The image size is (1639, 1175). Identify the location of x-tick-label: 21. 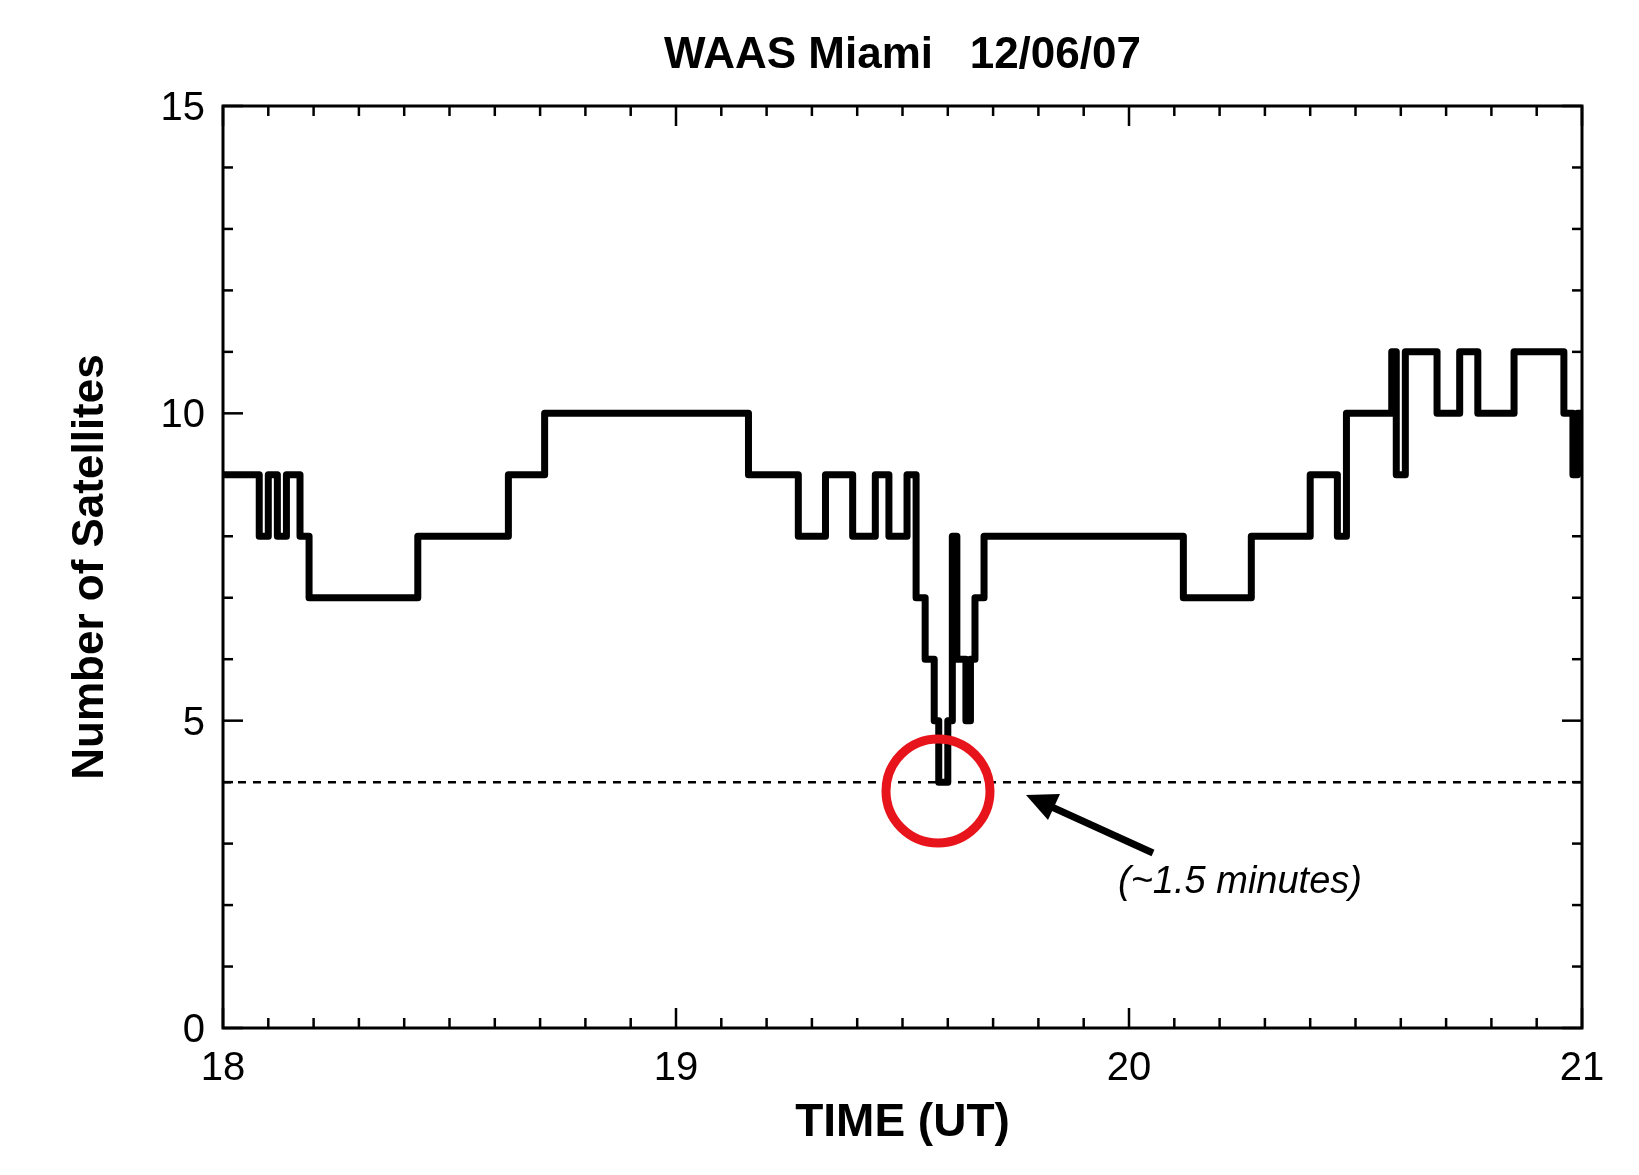
(1582, 1066).